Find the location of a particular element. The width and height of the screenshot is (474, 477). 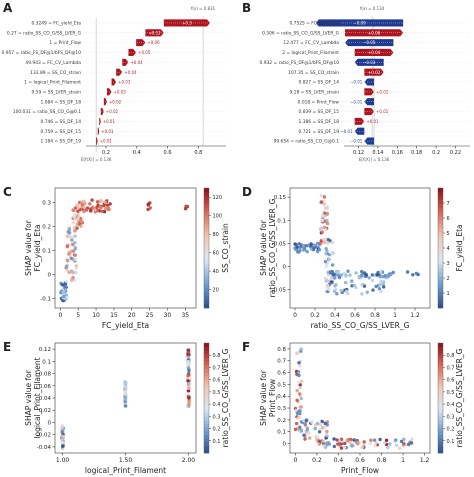

contrib-label: +0.01 is located at coordinates (382, 91).